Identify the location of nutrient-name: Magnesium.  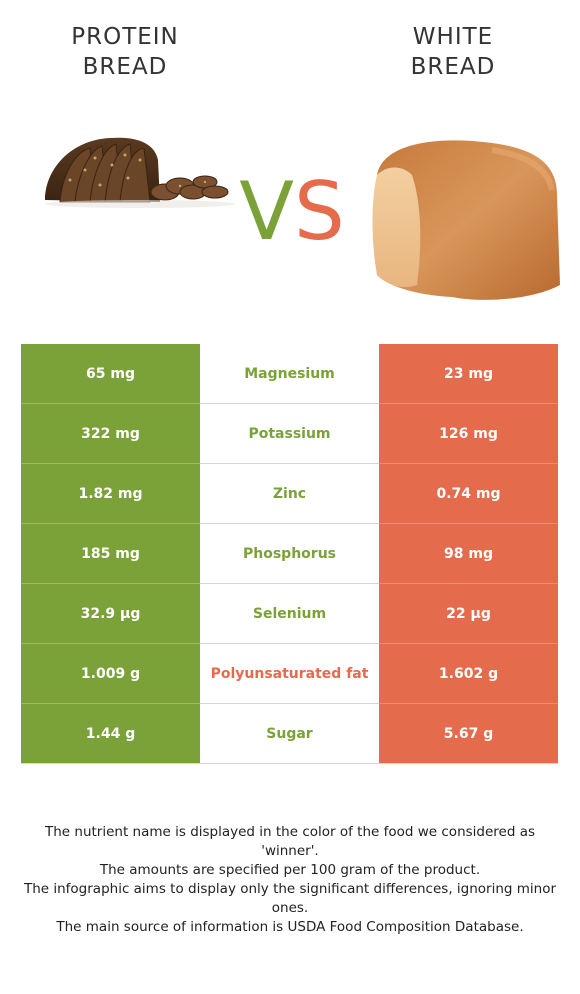
(289, 374).